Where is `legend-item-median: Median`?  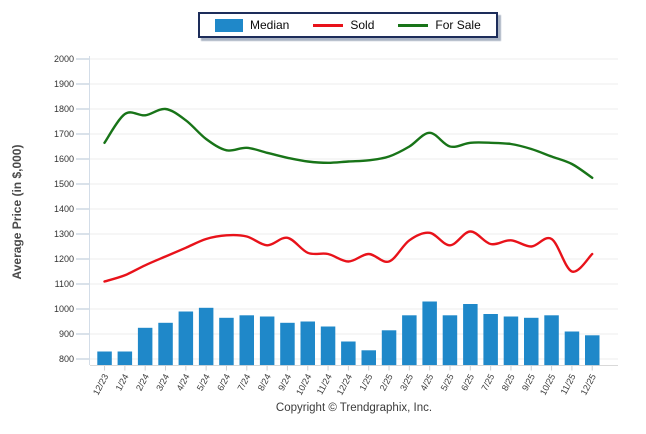
legend-item-median: Median is located at coordinates (252, 25).